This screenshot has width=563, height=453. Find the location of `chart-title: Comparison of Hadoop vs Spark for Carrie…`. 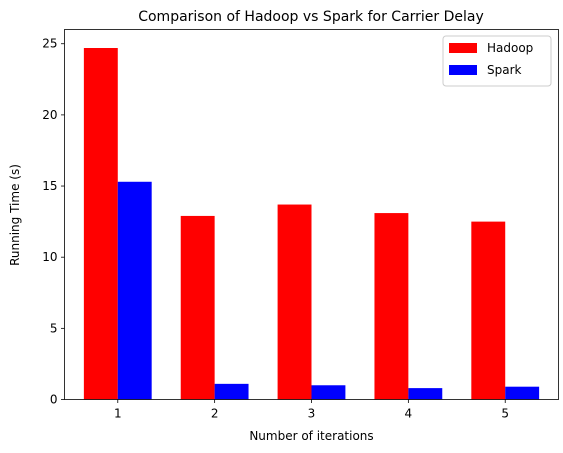

chart-title: Comparison of Hadoop vs Spark for Carrie… is located at coordinates (311, 17).